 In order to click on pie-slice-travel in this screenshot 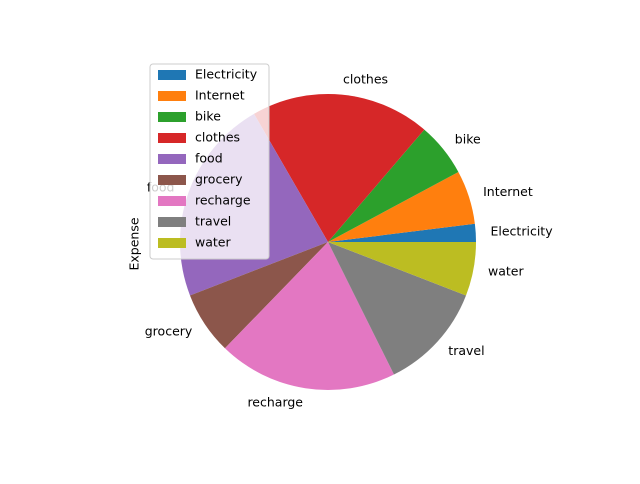, I will do `click(397, 308)`.